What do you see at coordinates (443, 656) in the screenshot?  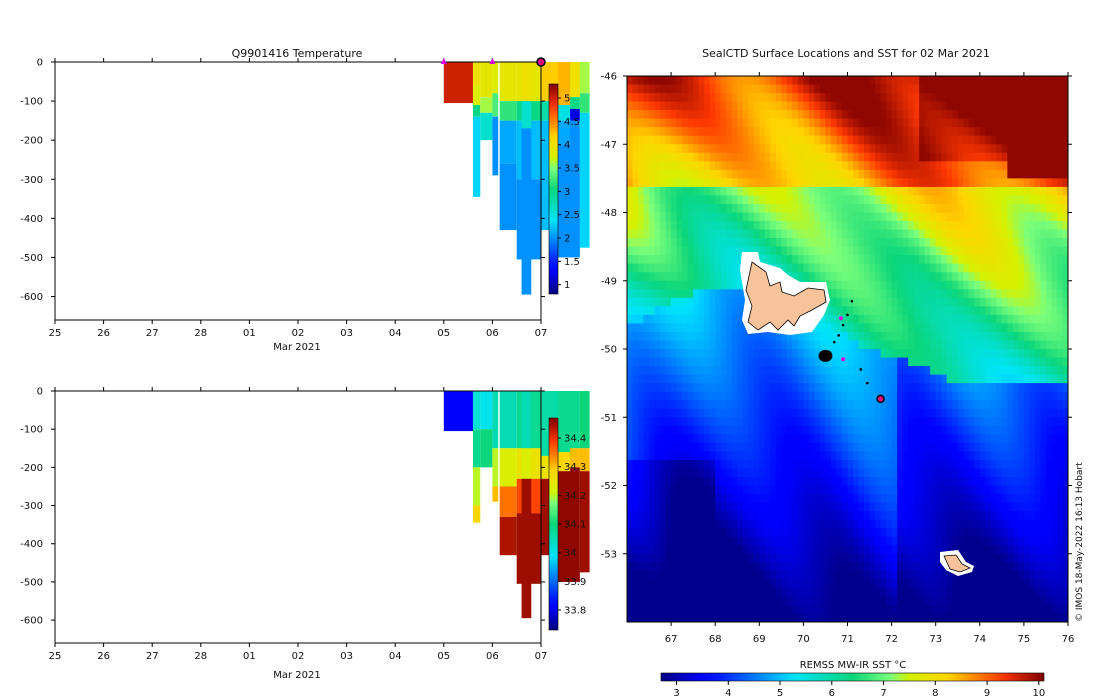 I see `x-tick-label: 05` at bounding box center [443, 656].